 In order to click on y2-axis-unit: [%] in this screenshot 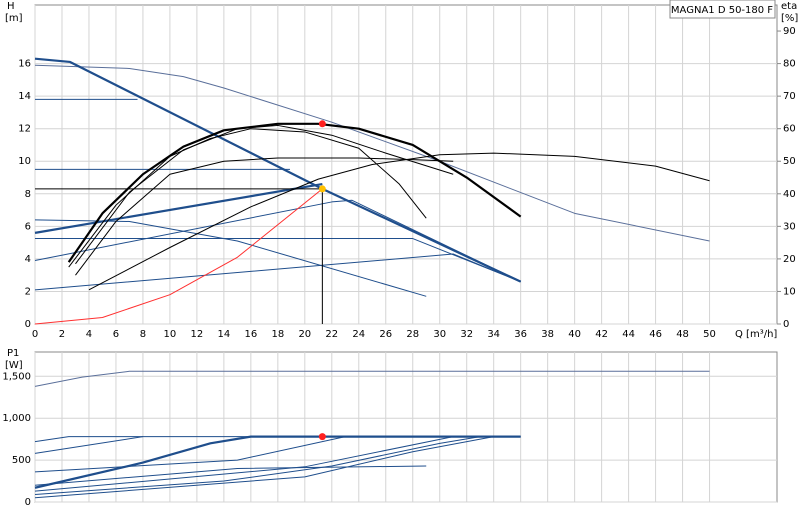, I will do `click(789, 18)`.